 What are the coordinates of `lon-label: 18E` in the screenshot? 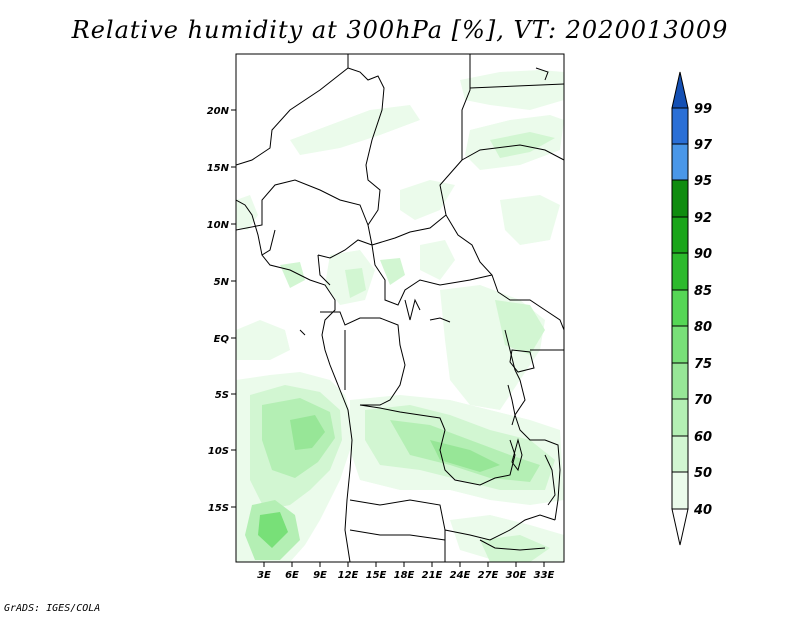 It's located at (404, 575).